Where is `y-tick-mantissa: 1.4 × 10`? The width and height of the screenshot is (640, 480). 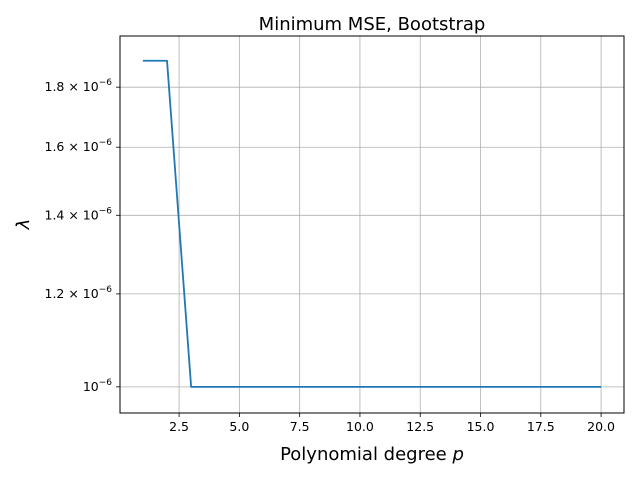 y-tick-mantissa: 1.4 × 10 is located at coordinates (72, 214).